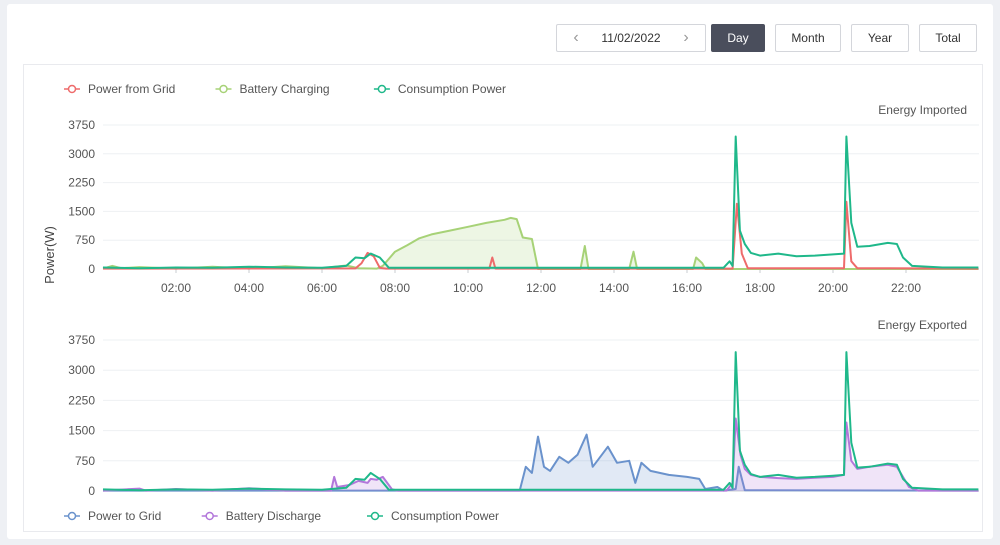 The image size is (1000, 545). Describe the element at coordinates (395, 288) in the screenshot. I see `x-tick-label: 08:00` at that location.